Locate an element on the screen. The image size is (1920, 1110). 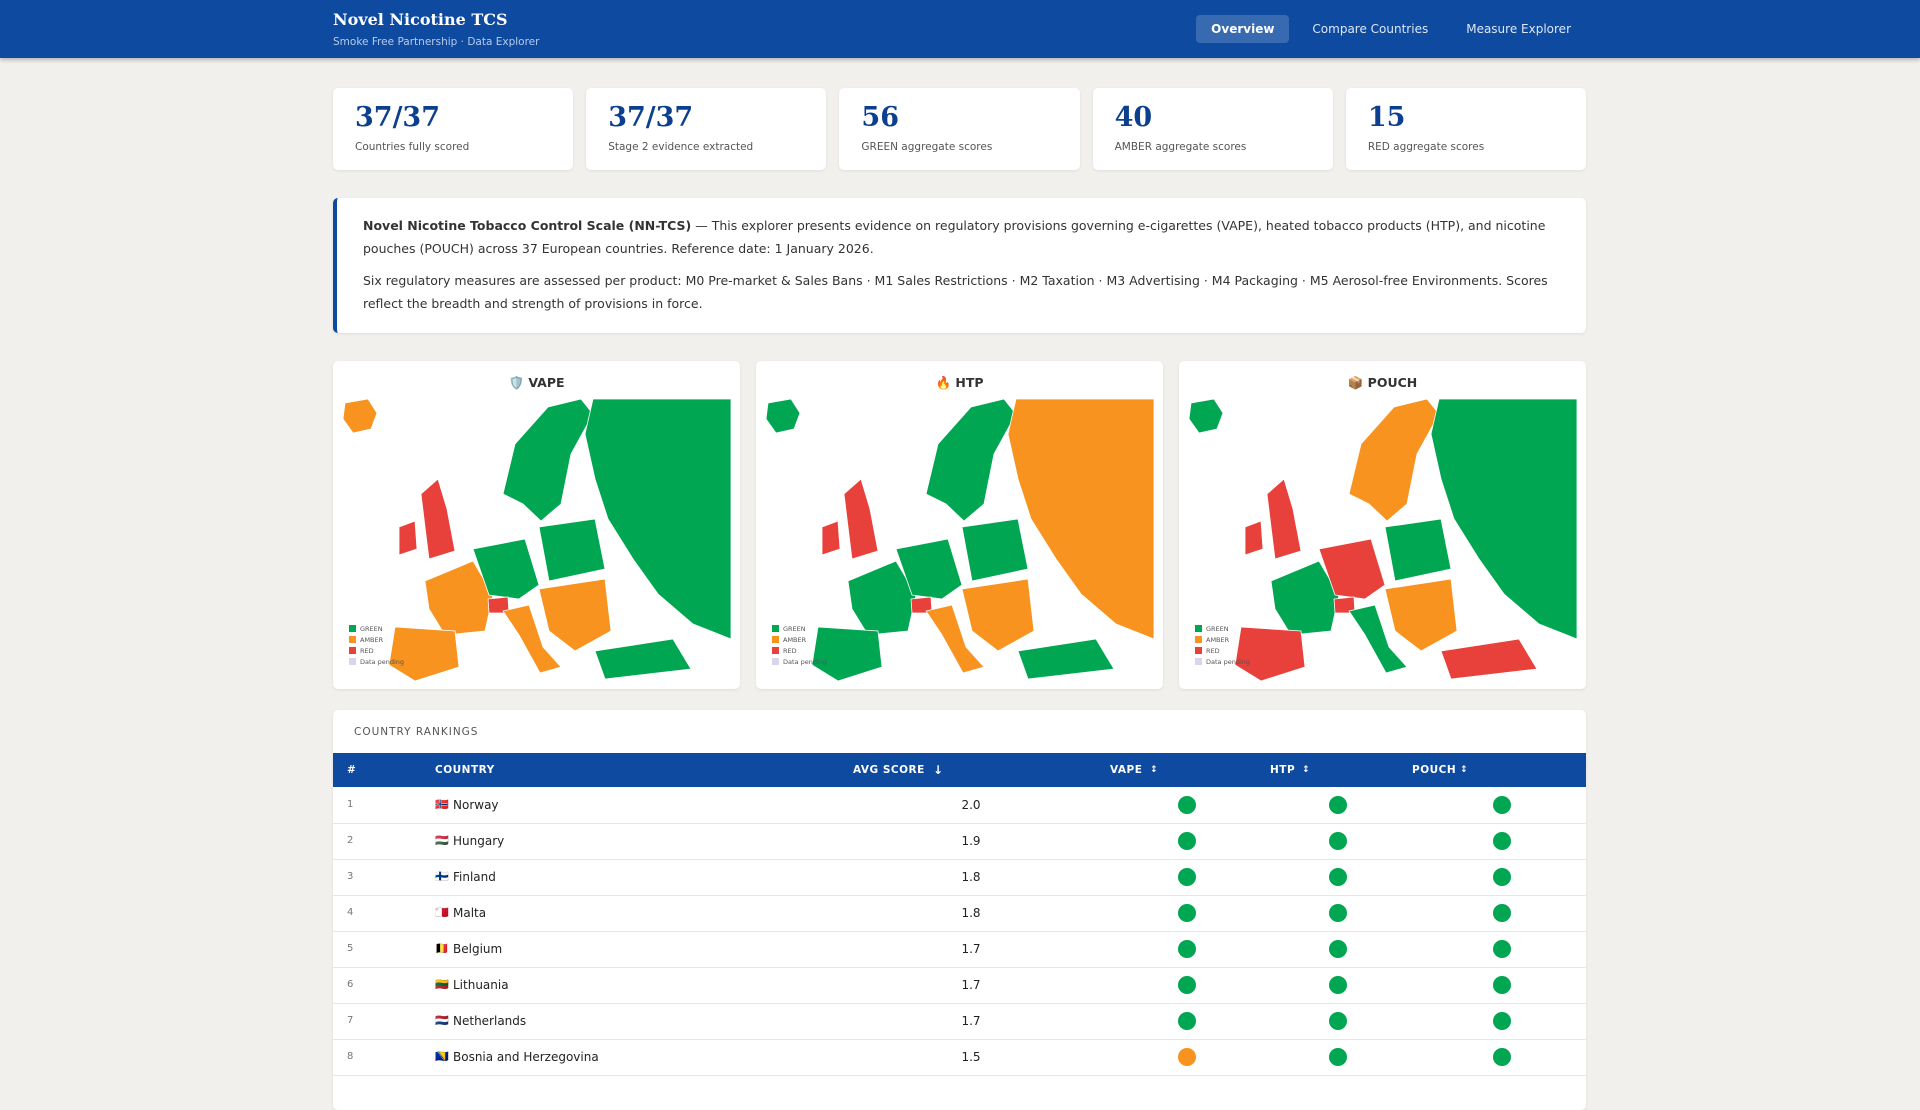
flag: 🇫🇮 is located at coordinates (442, 876).